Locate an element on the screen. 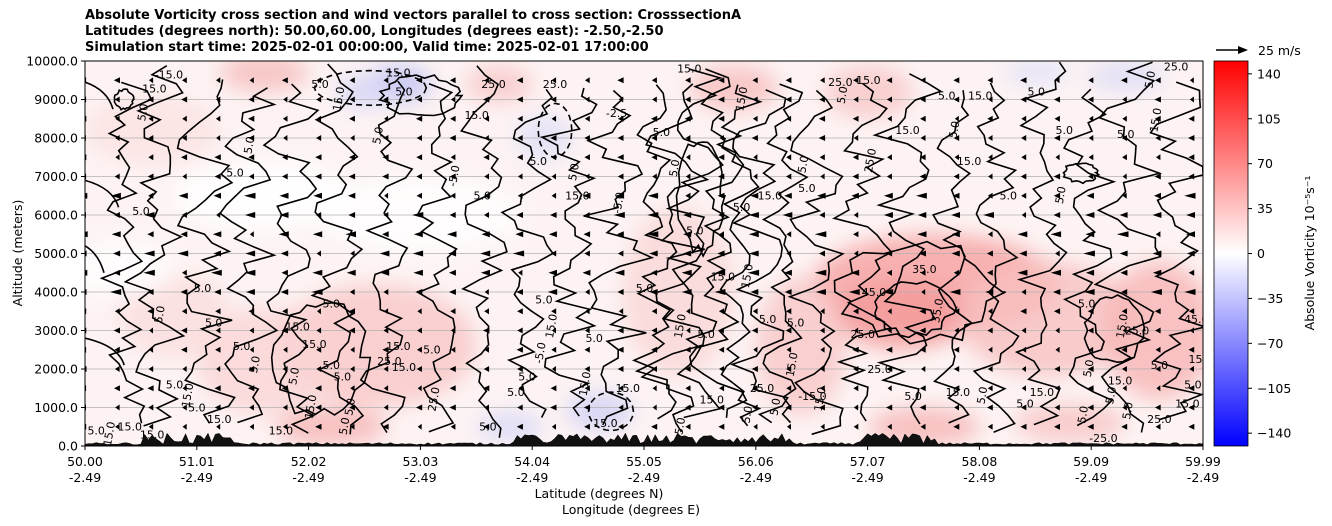 The image size is (1332, 526). x-tick-label-latitude: 57.07 is located at coordinates (868, 461).